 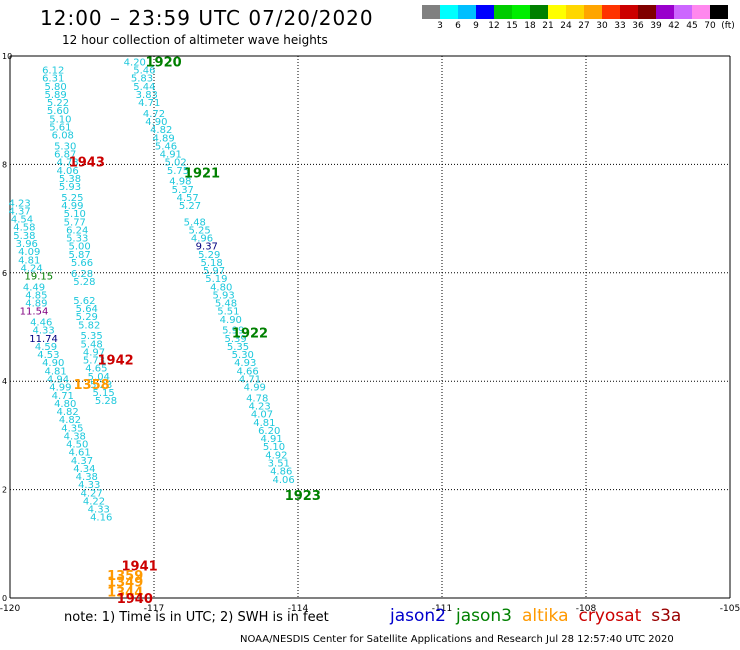 I want to click on satellite-legend: jason2 jason3 altika cryosat s3a, so click(x=540, y=616).